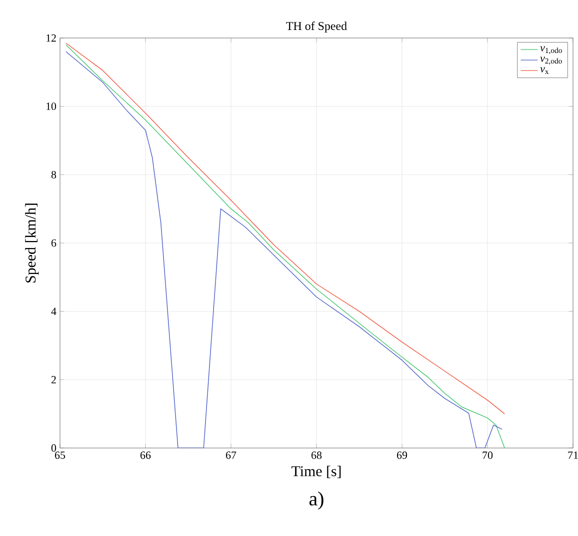  What do you see at coordinates (544, 70) in the screenshot?
I see `legend-label: v$_{x}$` at bounding box center [544, 70].